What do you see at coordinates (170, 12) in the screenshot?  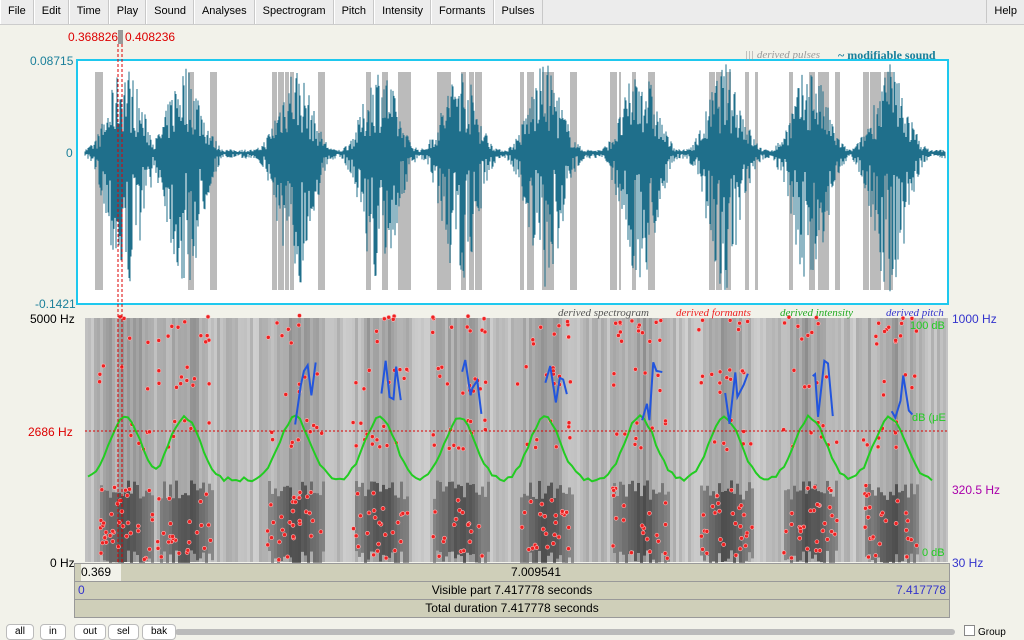 I see `menu-item: Sound` at bounding box center [170, 12].